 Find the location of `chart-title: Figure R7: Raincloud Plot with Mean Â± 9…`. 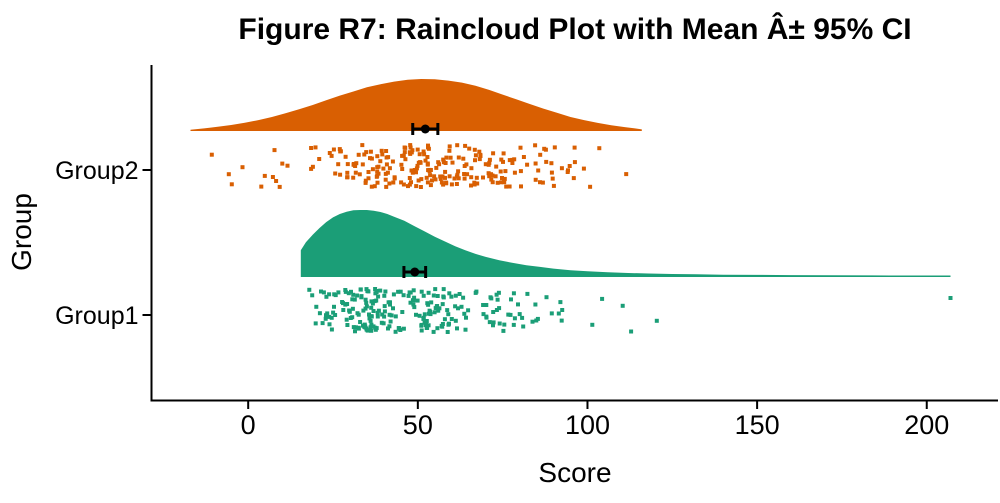

chart-title: Figure R7: Raincloud Plot with Mean Â± 9… is located at coordinates (575, 29).